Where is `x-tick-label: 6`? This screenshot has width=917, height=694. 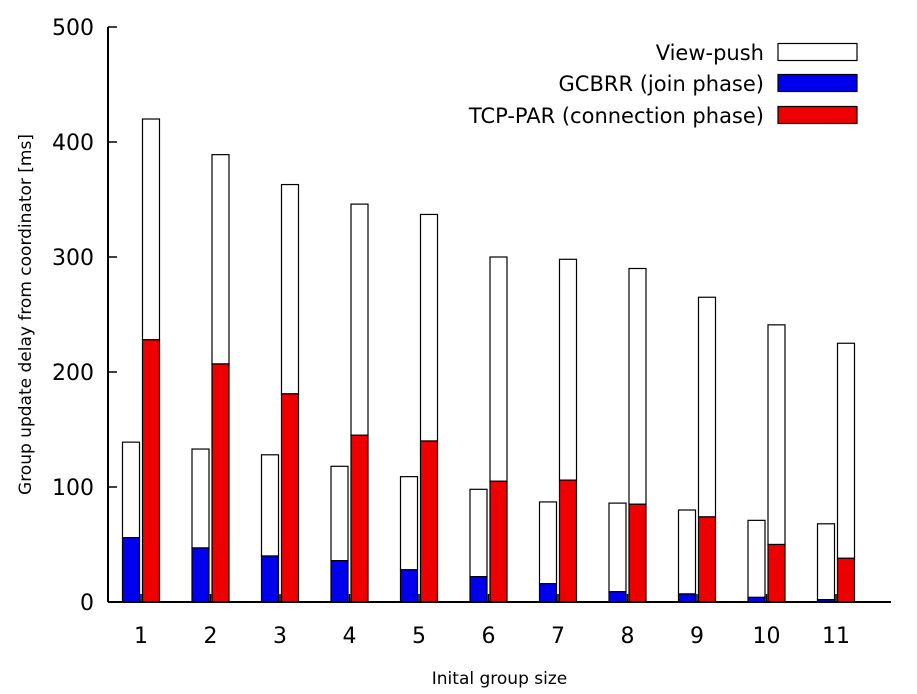
x-tick-label: 6 is located at coordinates (489, 636).